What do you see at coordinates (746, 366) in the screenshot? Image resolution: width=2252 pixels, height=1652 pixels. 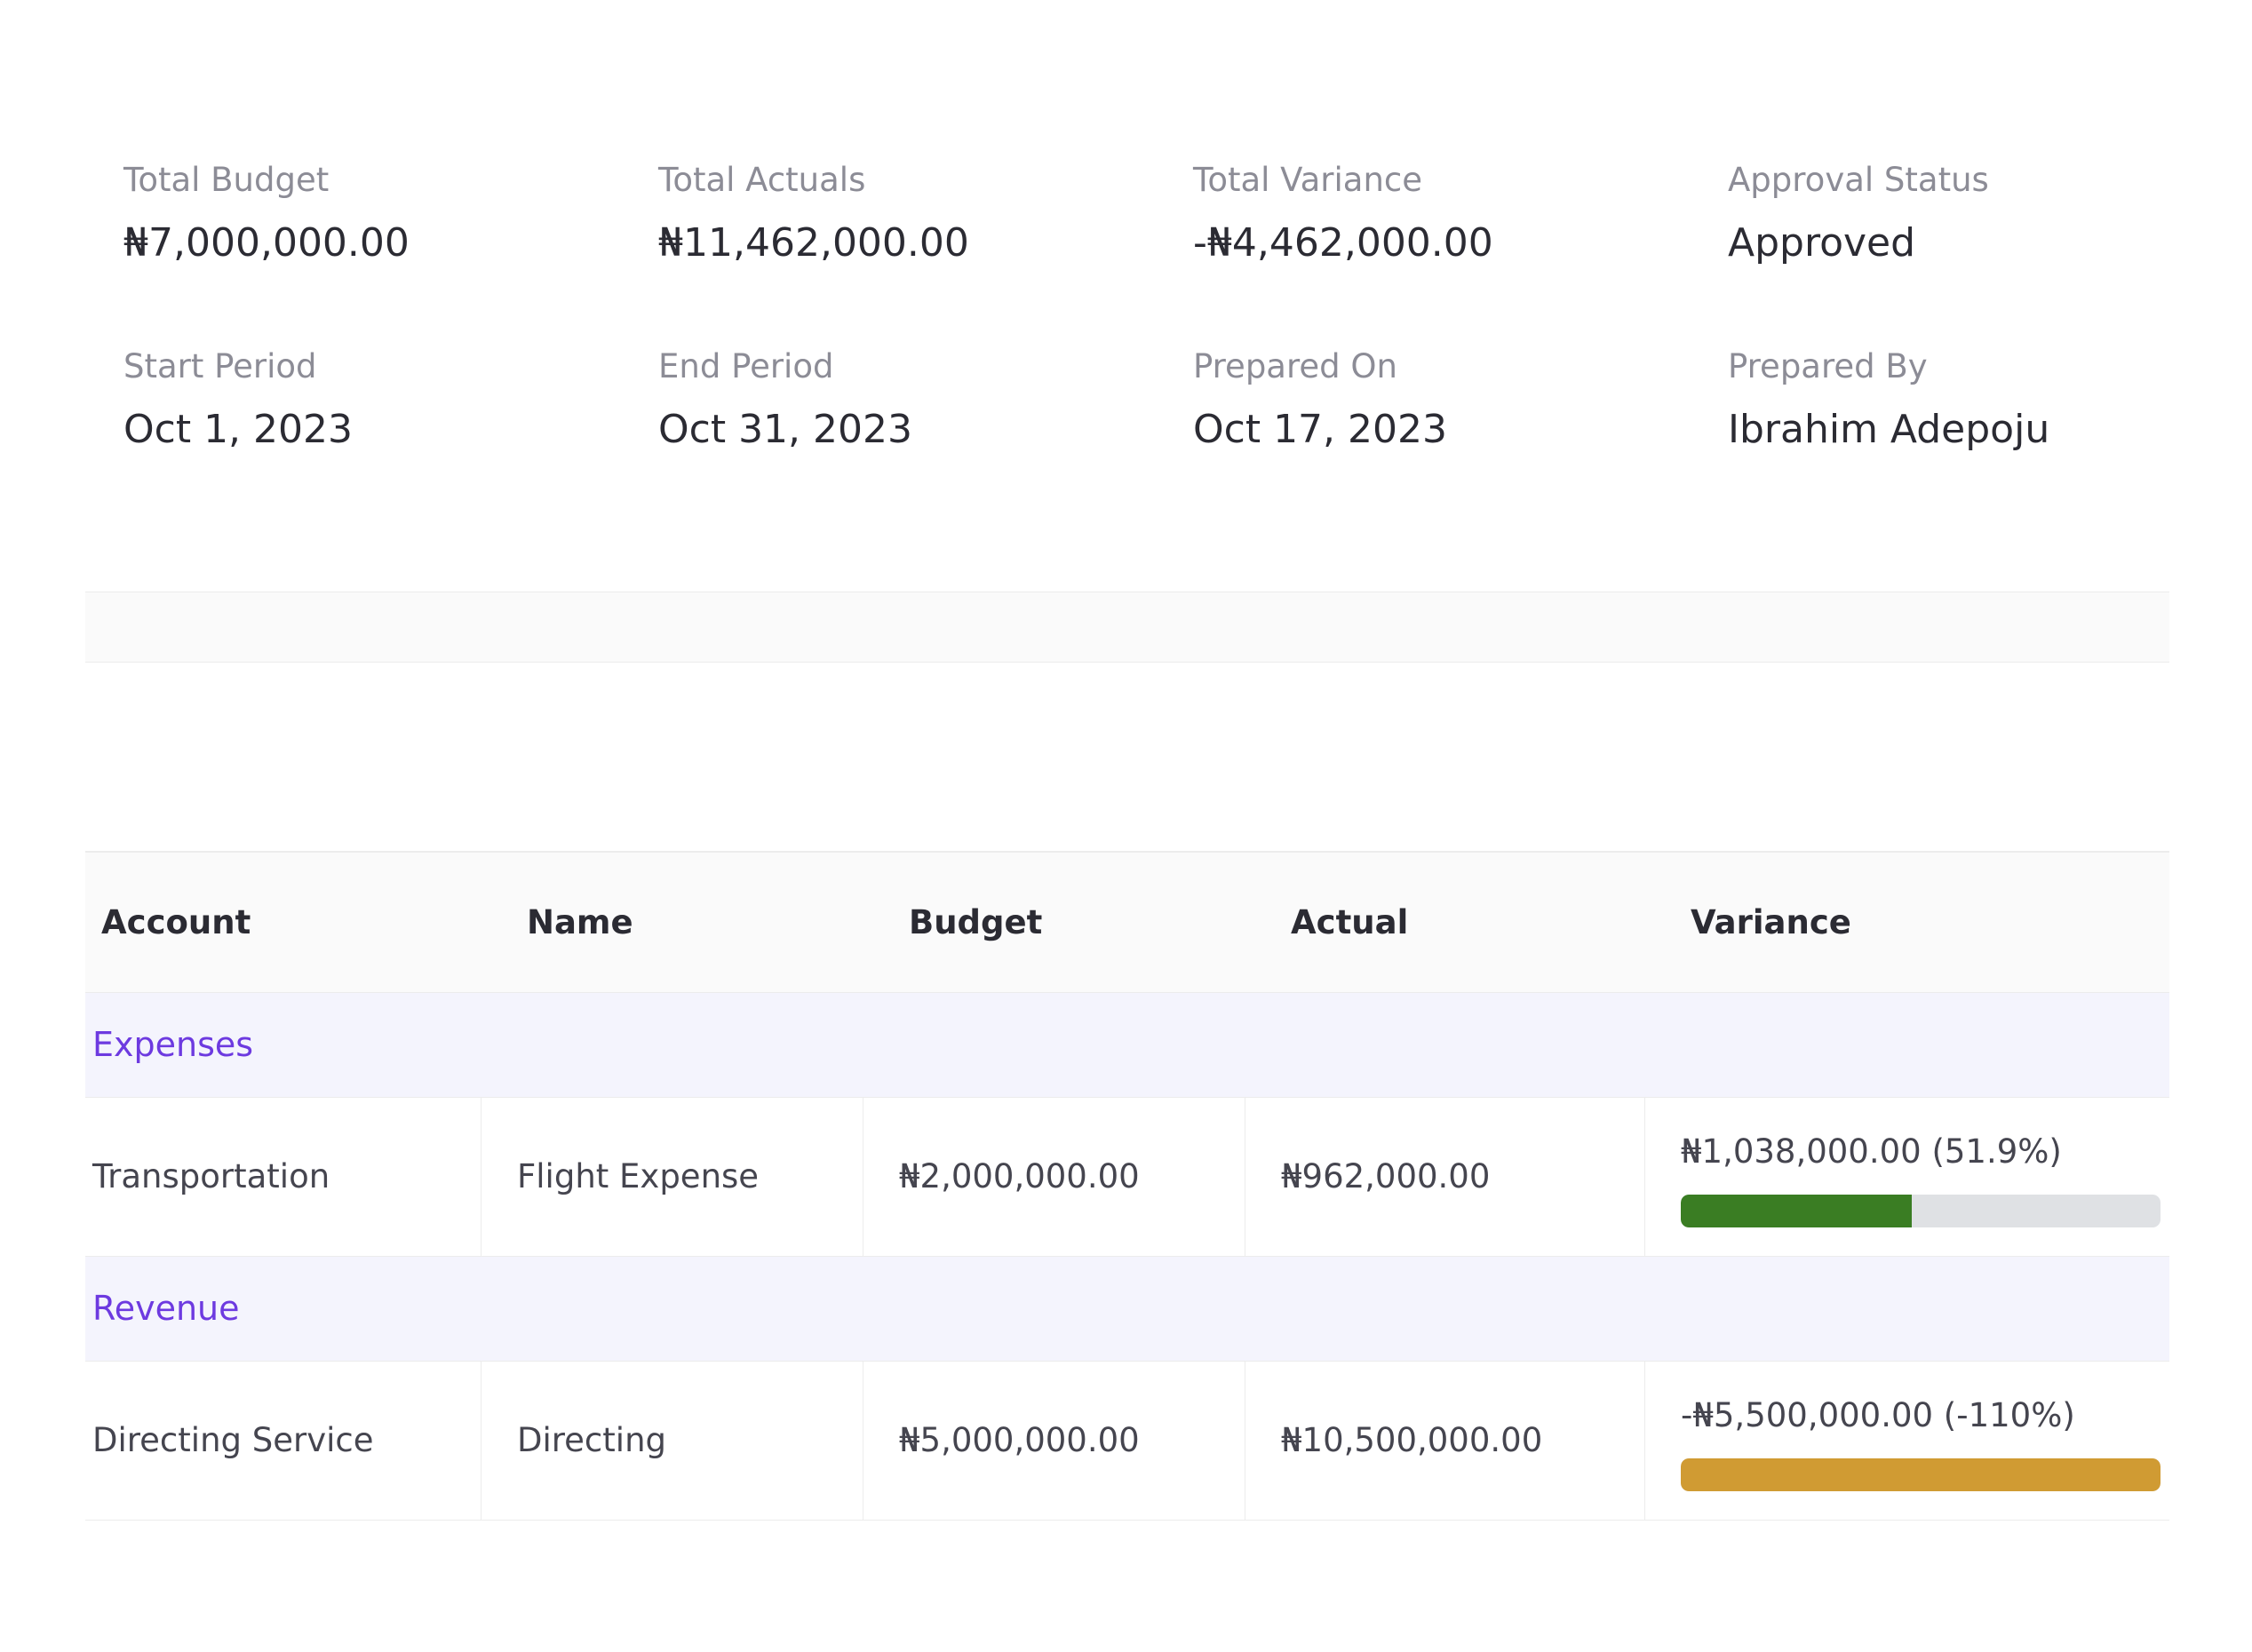 I see `summary-label: End Period` at bounding box center [746, 366].